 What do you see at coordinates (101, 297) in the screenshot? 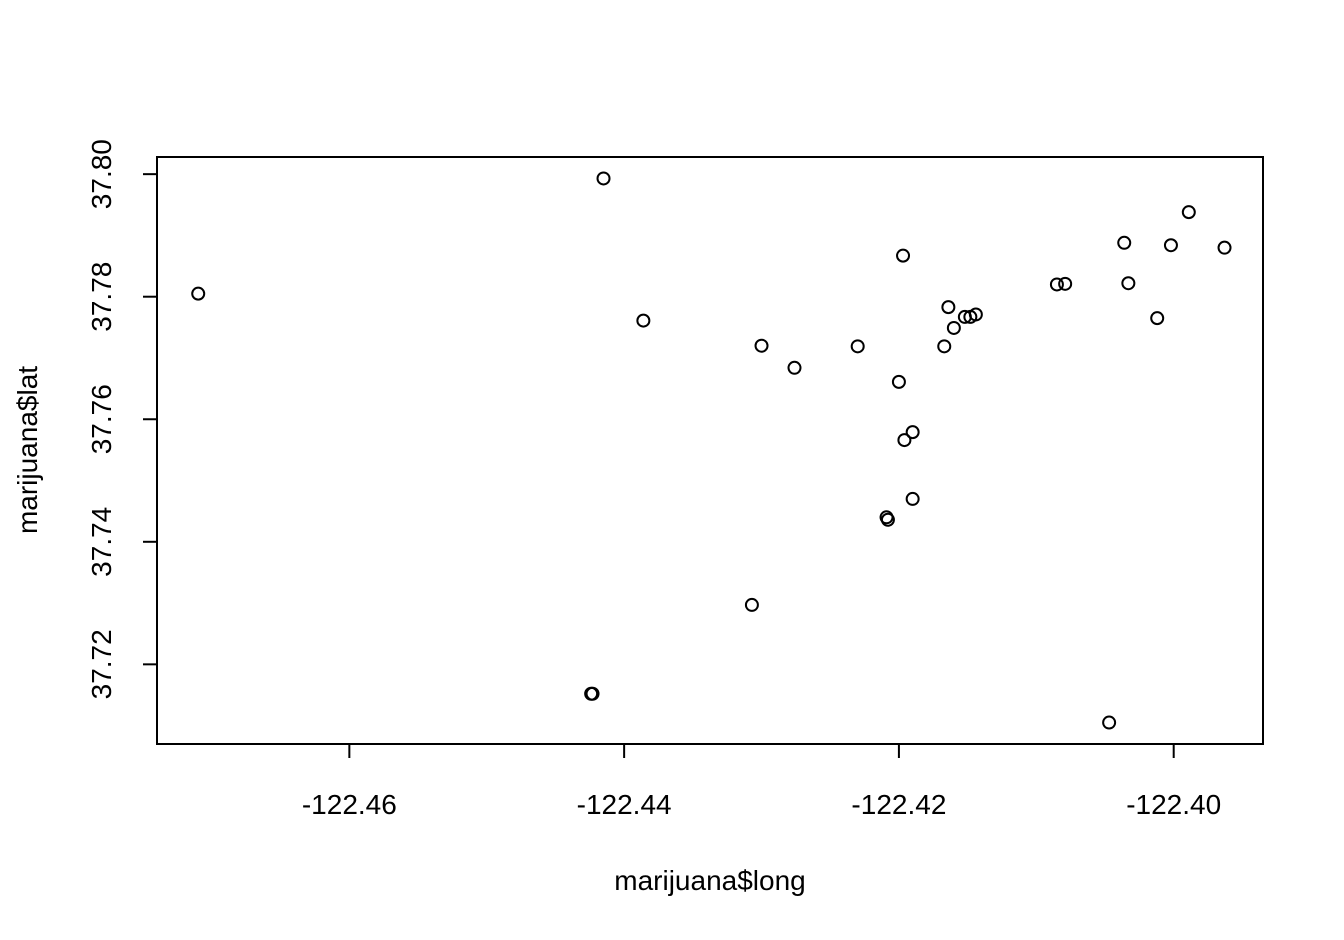
I see `y-tick-label: 37.78` at bounding box center [101, 297].